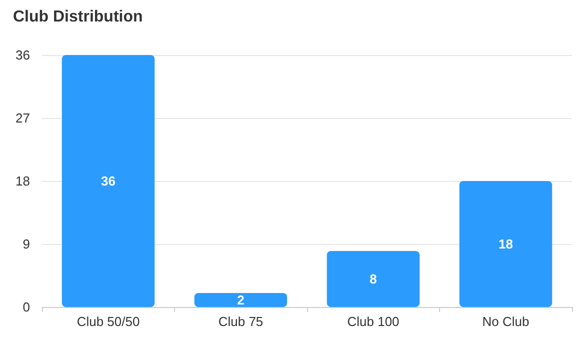  Describe the element at coordinates (373, 321) in the screenshot. I see `x-tick-label: Club 100` at that location.